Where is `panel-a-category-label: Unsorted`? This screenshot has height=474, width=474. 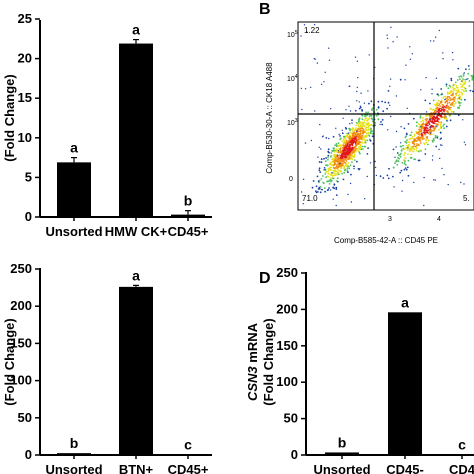 panel-a-category-label: Unsorted is located at coordinates (73, 231).